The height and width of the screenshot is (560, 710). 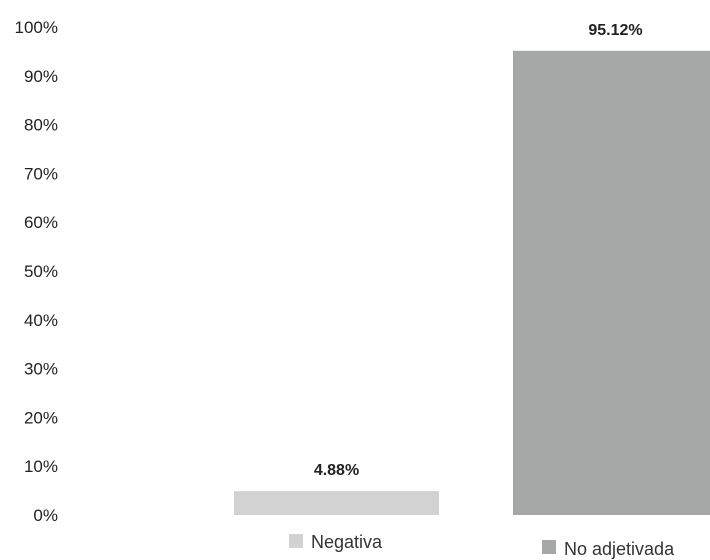 What do you see at coordinates (41, 369) in the screenshot?
I see `y-tick-label: 30%` at bounding box center [41, 369].